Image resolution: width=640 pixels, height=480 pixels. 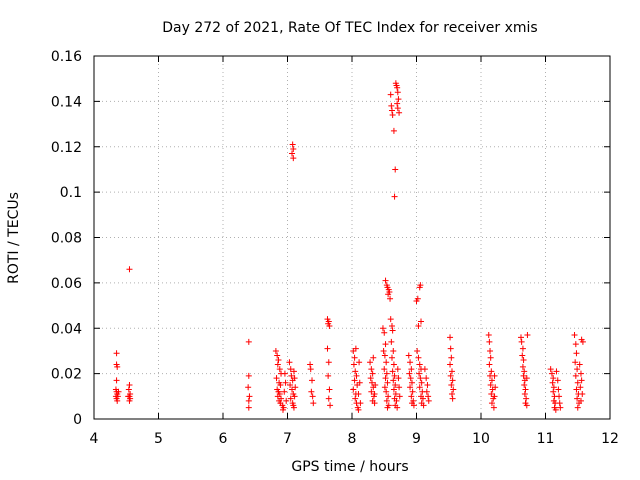 What do you see at coordinates (66, 148) in the screenshot?
I see `y-tick-label: 0.12` at bounding box center [66, 148].